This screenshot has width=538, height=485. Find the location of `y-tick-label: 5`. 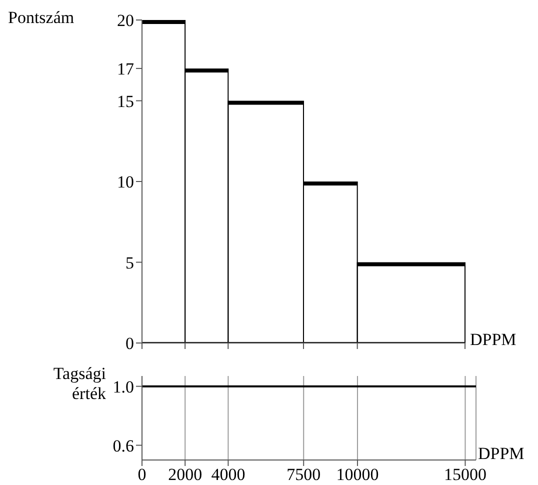

y-tick-label: 5 is located at coordinates (130, 262).